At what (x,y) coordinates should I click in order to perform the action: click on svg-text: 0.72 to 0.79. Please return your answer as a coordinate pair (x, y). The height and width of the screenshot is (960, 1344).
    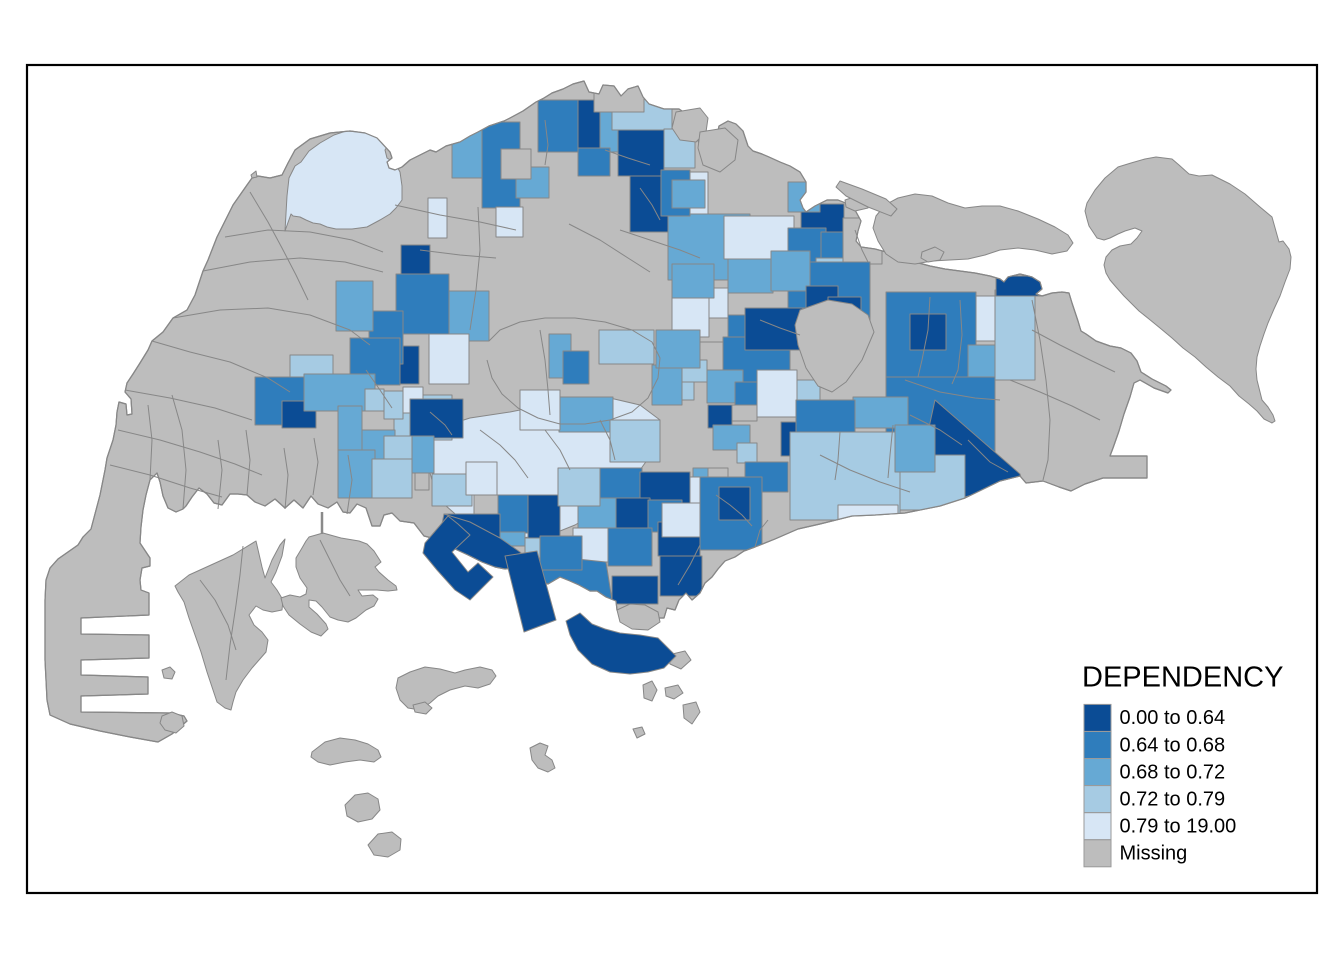
    Looking at the image, I should click on (1173, 799).